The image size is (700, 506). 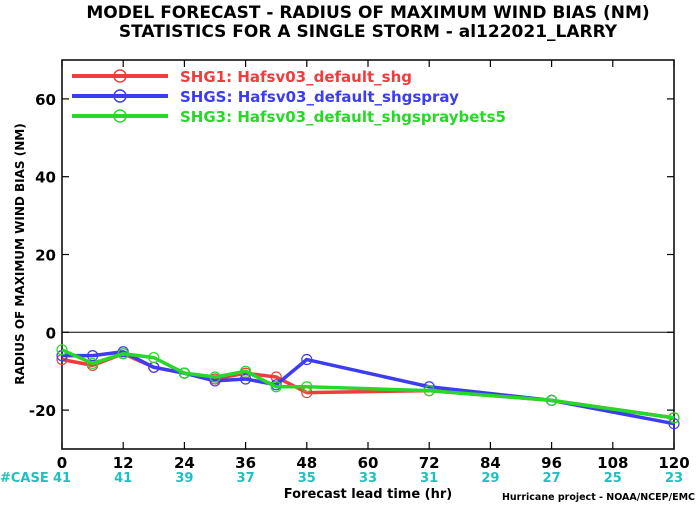 I want to click on x-tick-label: 48, so click(x=306, y=463).